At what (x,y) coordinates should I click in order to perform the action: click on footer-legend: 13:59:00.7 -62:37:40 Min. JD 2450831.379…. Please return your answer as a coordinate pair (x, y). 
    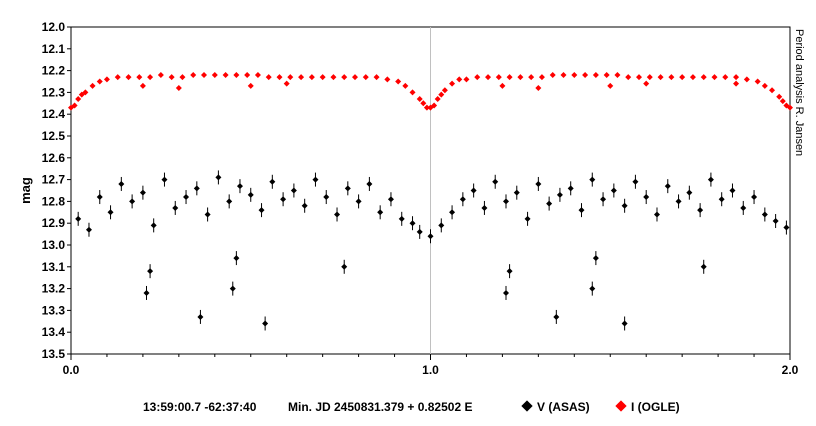
    Looking at the image, I should click on (408, 407).